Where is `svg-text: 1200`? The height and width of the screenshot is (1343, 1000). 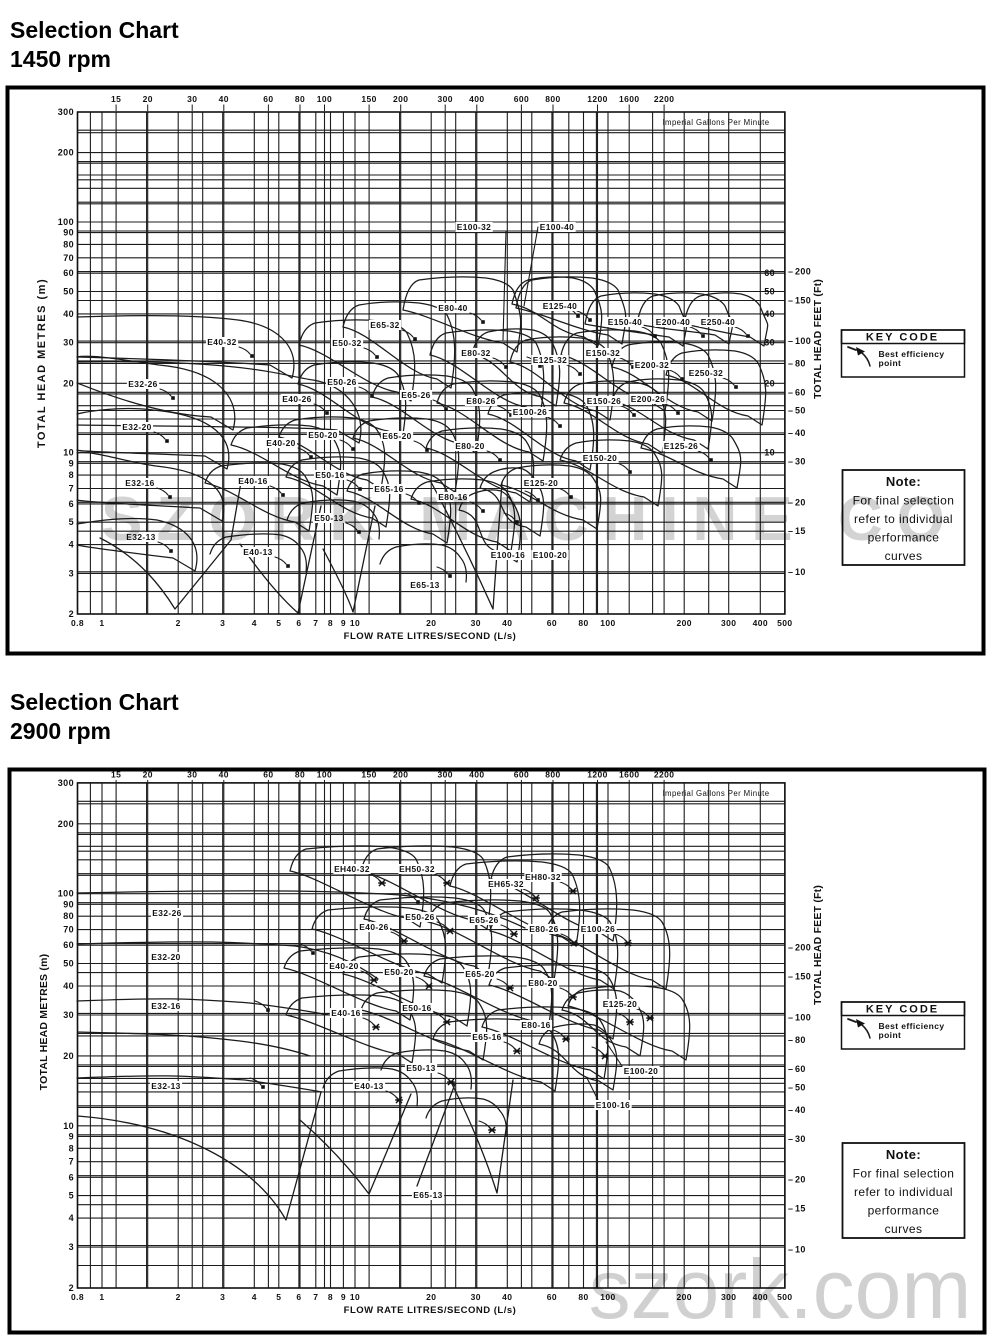
svg-text: 1200 is located at coordinates (597, 774).